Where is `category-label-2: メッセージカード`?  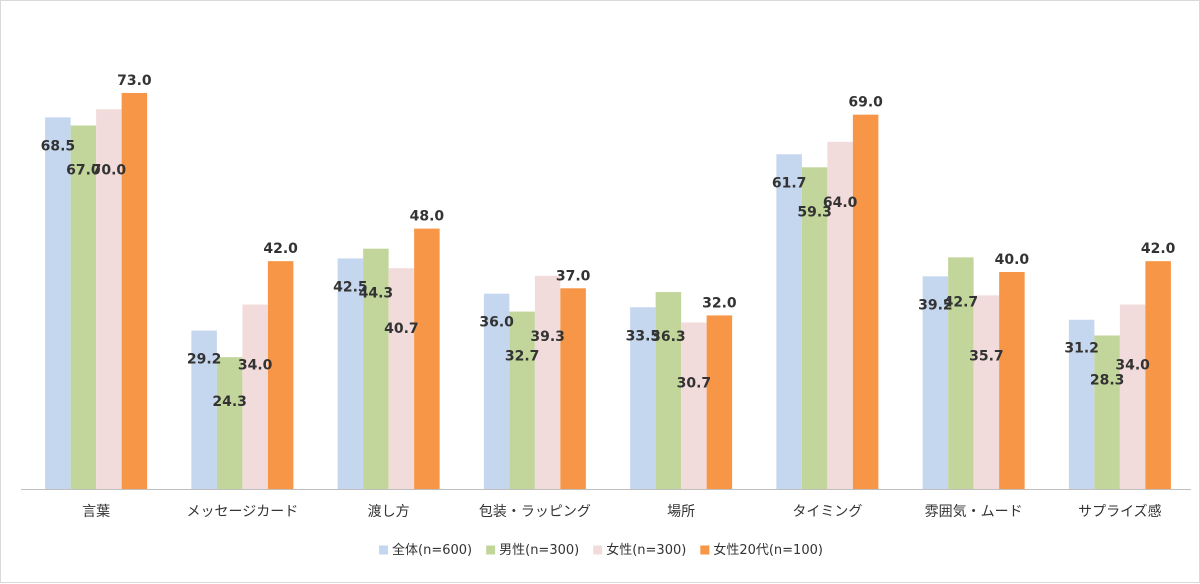 category-label-2: メッセージカード is located at coordinates (243, 512).